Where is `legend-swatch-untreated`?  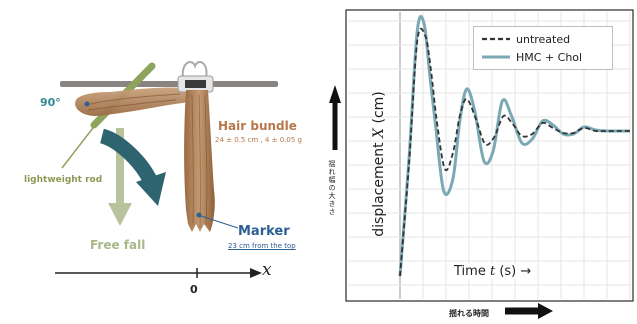
legend-swatch-untreated is located at coordinates (496, 39).